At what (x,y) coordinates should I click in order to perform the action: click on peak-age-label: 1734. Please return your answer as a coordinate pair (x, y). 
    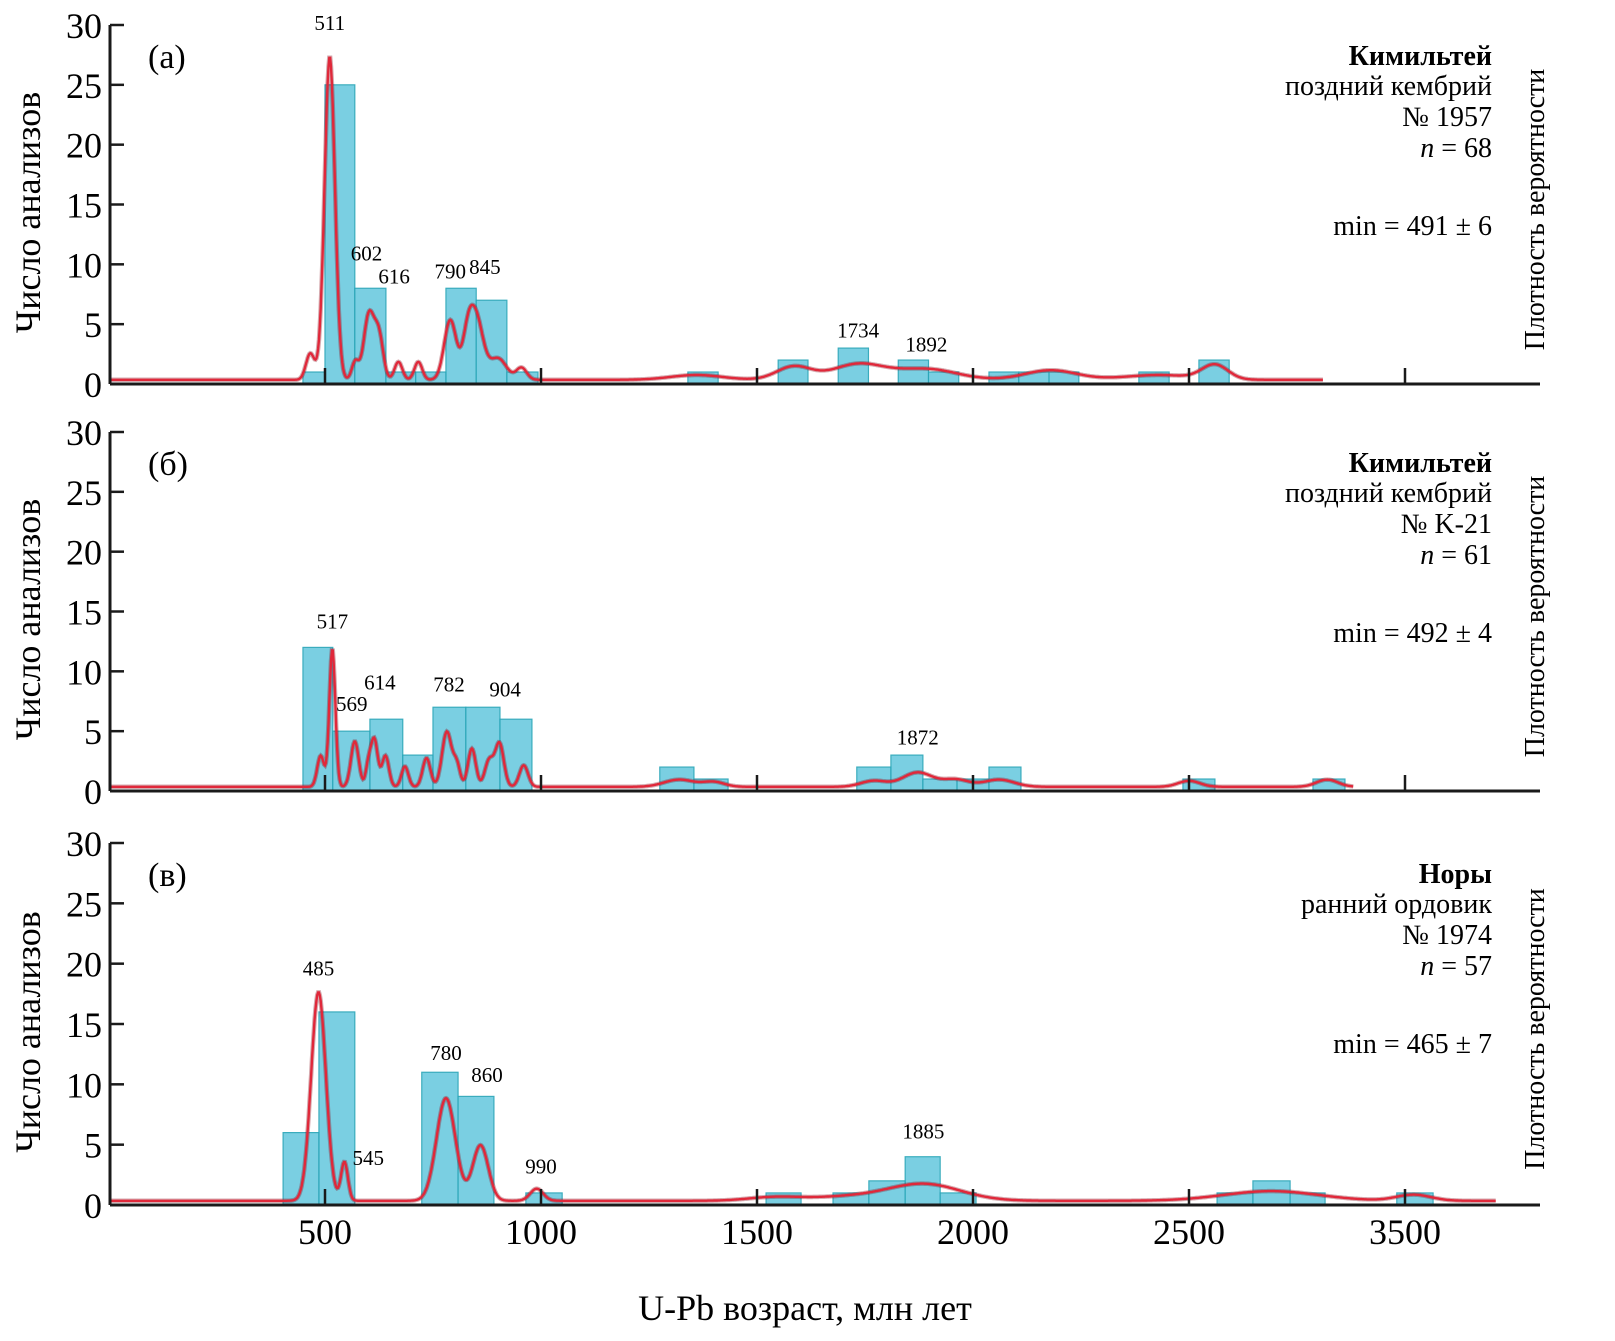
    Looking at the image, I should click on (858, 330).